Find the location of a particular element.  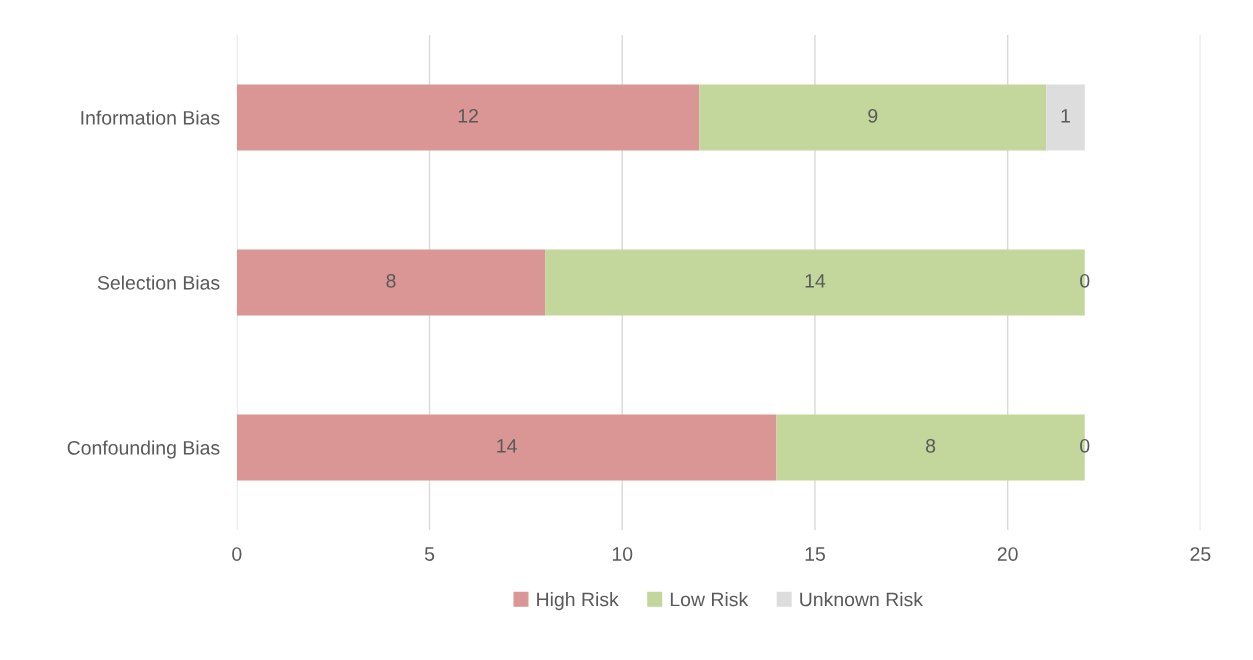

y-tick-label: Information Bias is located at coordinates (150, 117).